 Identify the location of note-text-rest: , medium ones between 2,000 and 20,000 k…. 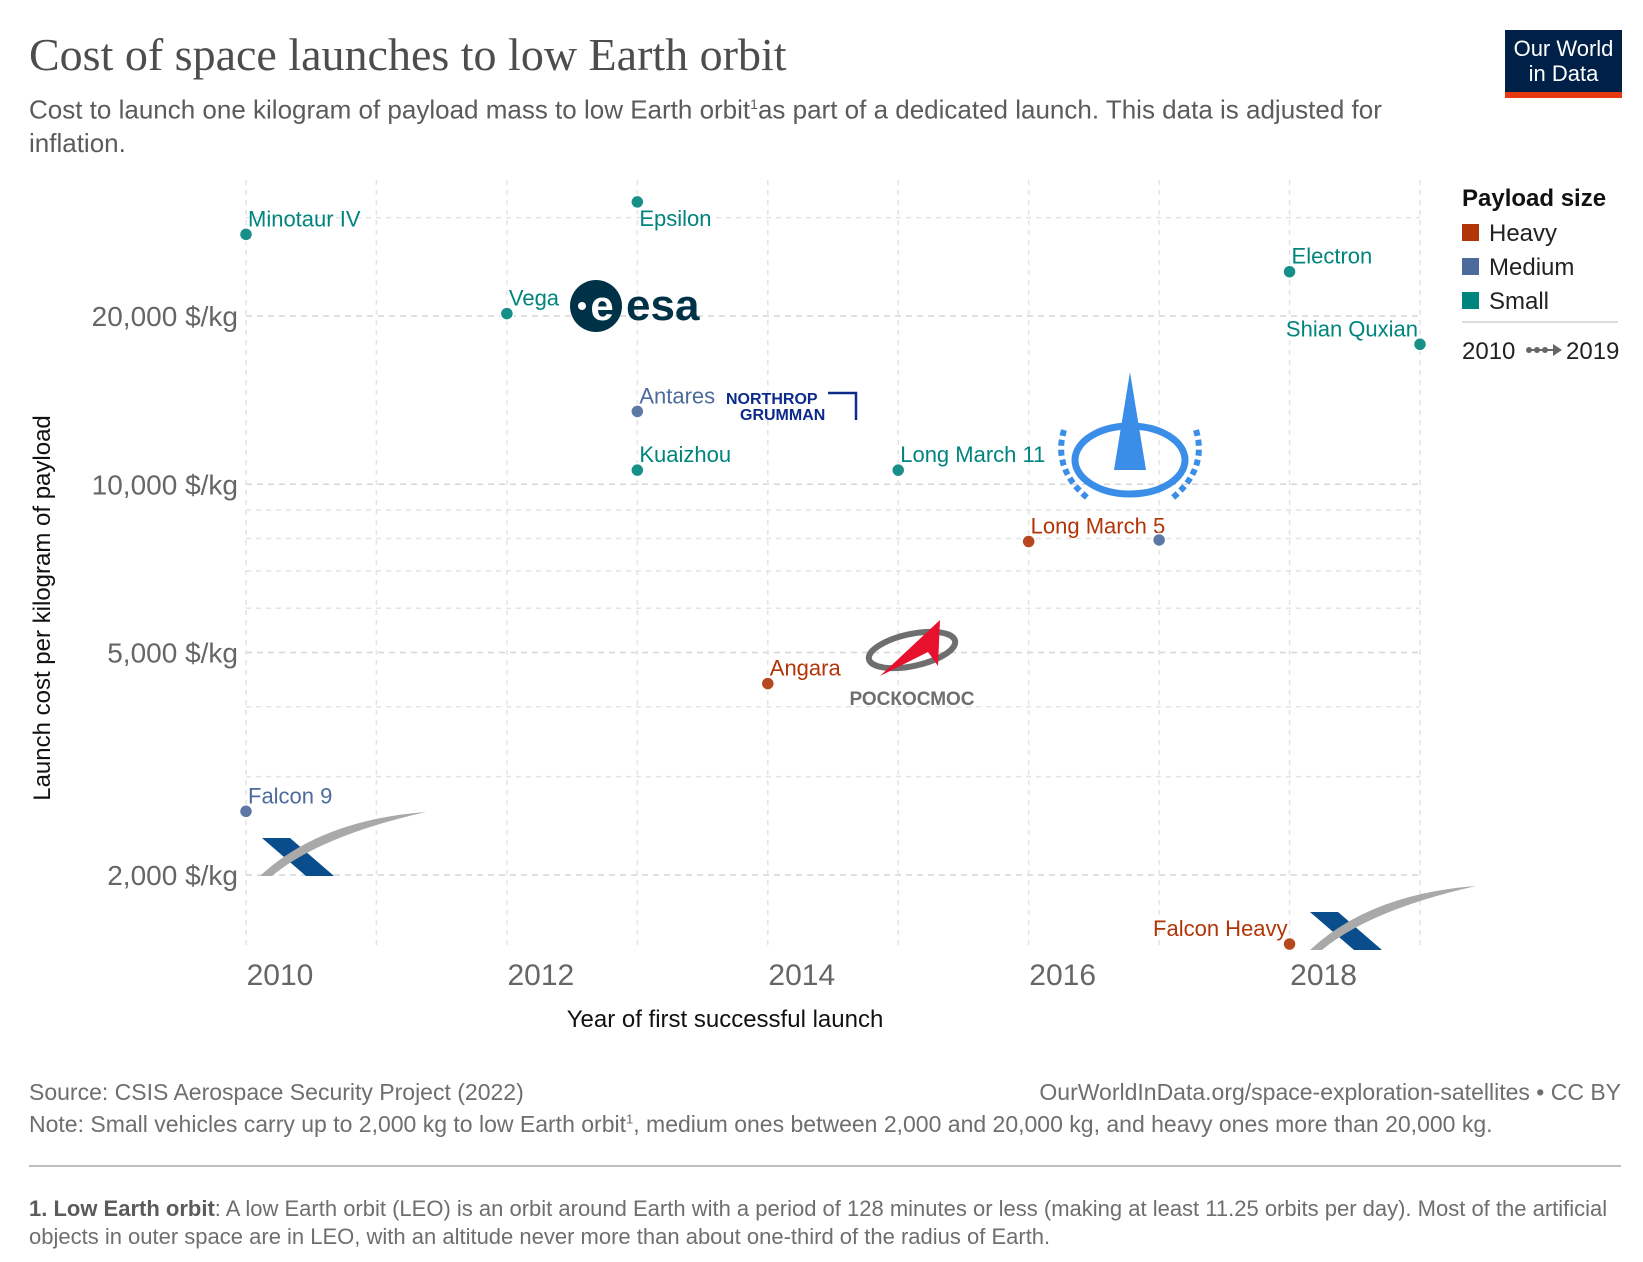
(1063, 1124).